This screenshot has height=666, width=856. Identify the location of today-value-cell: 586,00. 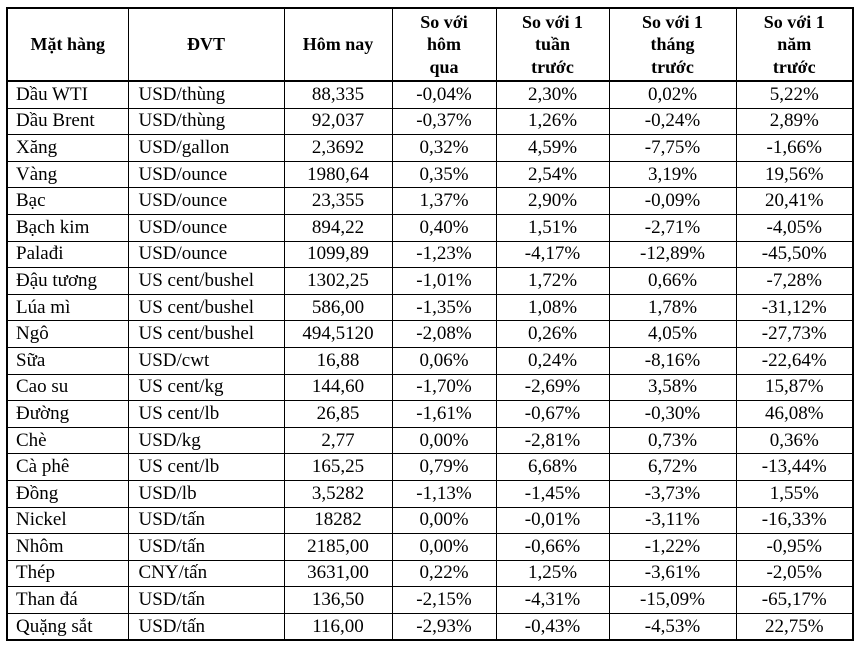
(338, 307).